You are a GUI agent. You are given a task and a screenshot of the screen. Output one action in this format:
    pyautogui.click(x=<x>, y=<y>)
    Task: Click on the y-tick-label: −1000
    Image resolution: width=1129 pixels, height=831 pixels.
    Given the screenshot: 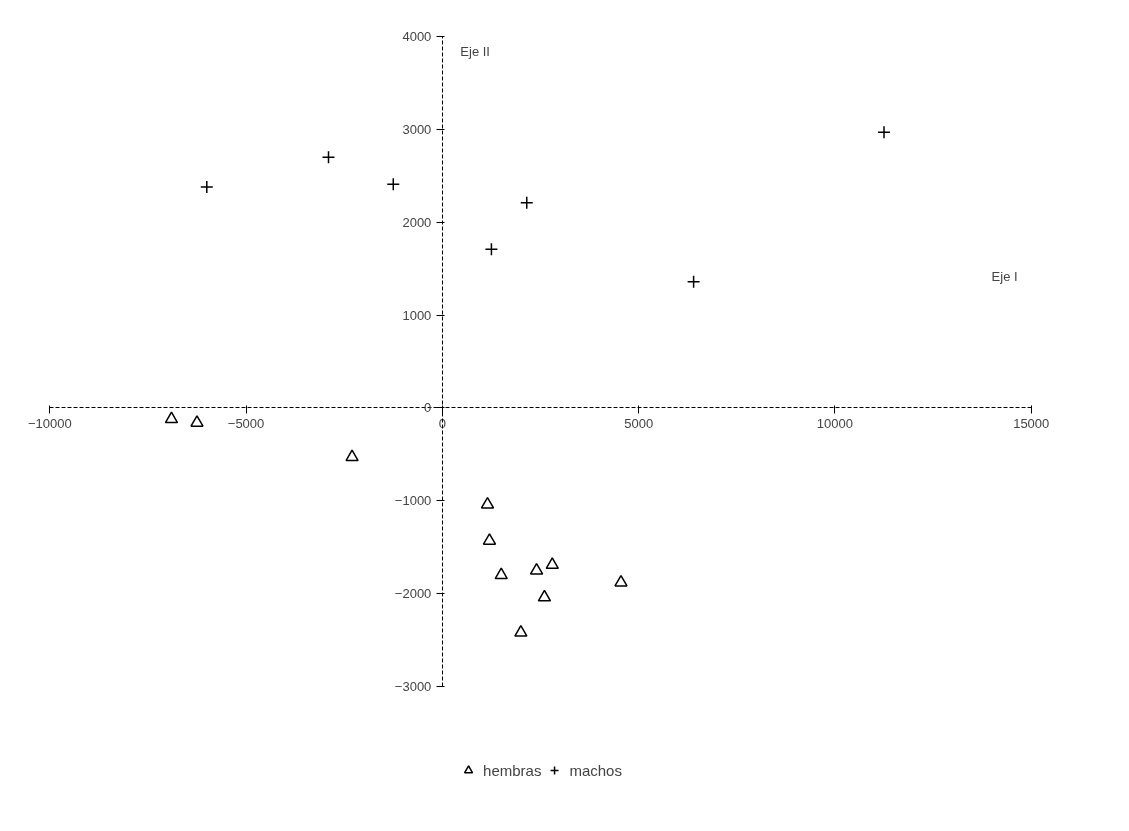 What is the action you would take?
    pyautogui.click(x=413, y=501)
    